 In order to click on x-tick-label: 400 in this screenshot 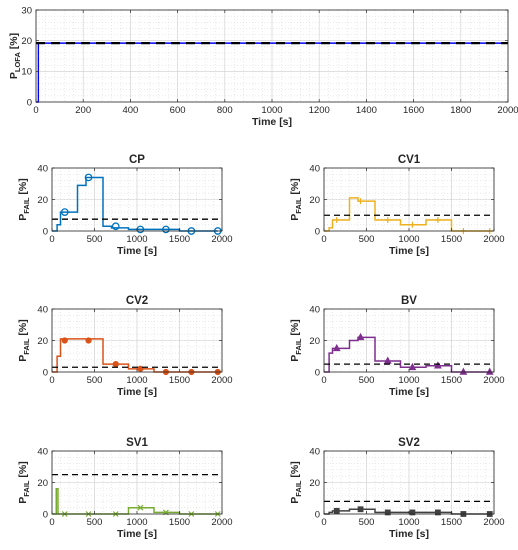, I will do `click(130, 110)`.